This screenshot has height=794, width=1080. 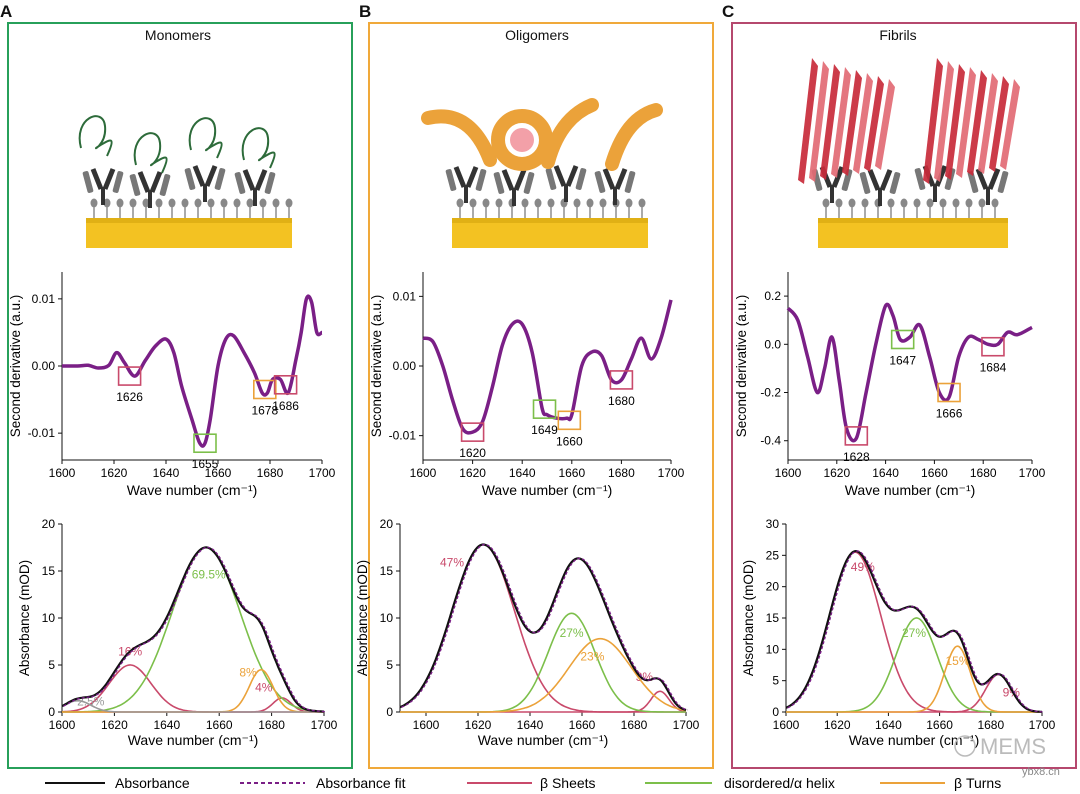 I want to click on oligomer-left, so click(x=459, y=138).